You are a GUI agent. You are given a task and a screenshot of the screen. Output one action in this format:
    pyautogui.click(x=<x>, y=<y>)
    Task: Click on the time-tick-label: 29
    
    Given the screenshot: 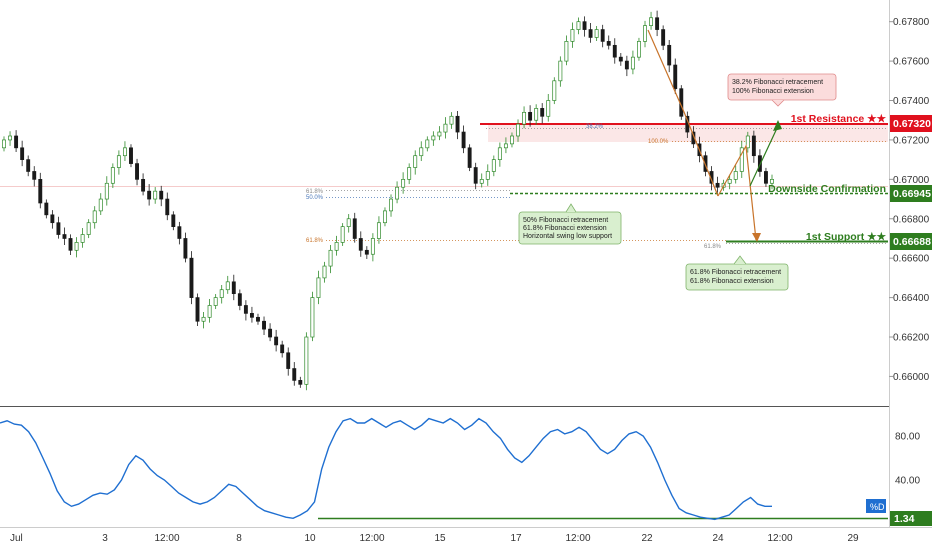 What is the action you would take?
    pyautogui.click(x=853, y=538)
    